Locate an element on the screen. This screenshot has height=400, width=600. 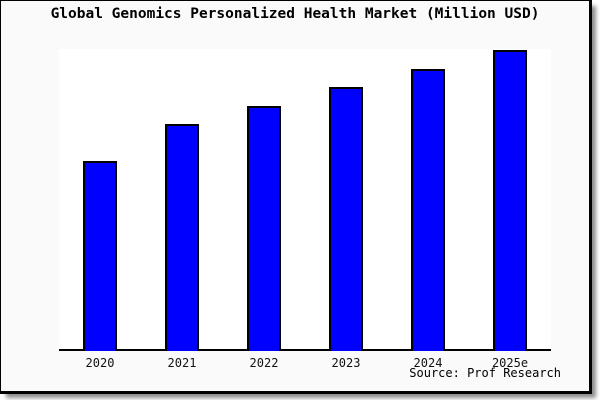
bar-2025e is located at coordinates (510, 200).